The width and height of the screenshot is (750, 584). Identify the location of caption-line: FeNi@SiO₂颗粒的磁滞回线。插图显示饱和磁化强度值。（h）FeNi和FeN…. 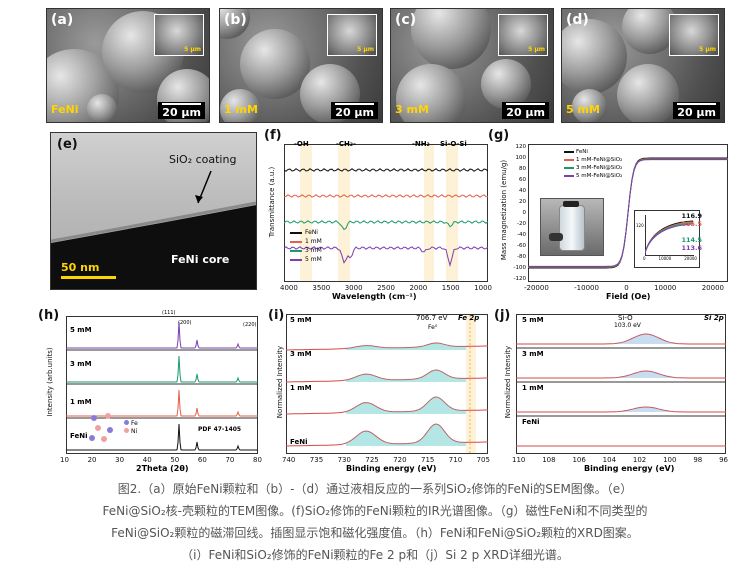
(375, 533).